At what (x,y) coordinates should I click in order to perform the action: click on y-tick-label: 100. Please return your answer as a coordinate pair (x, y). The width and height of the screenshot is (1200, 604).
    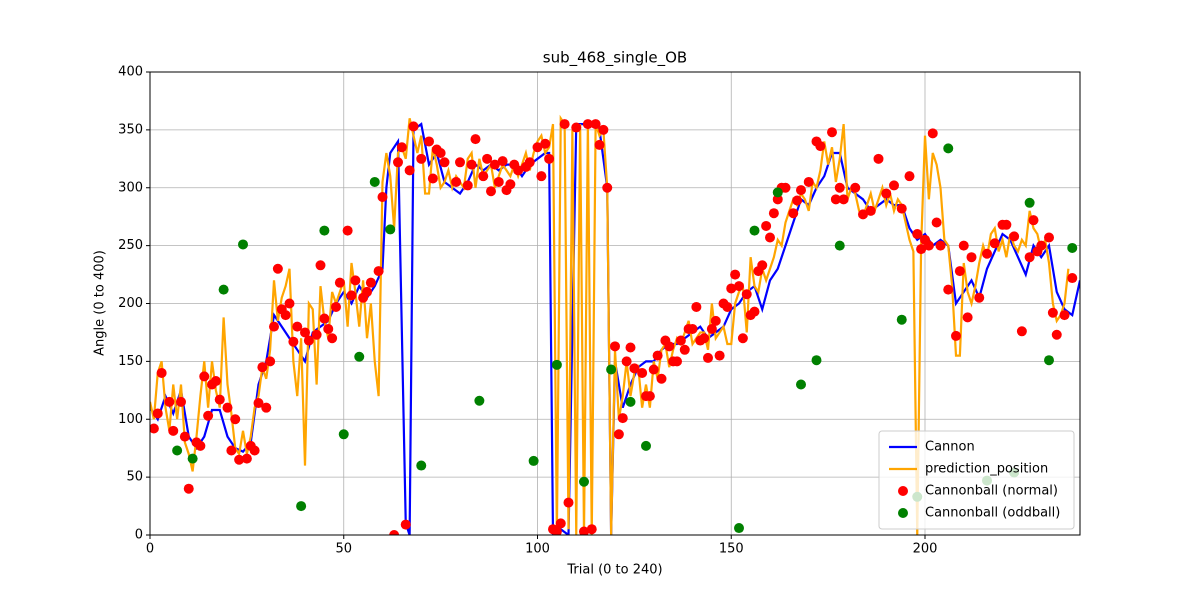
    Looking at the image, I should click on (130, 419).